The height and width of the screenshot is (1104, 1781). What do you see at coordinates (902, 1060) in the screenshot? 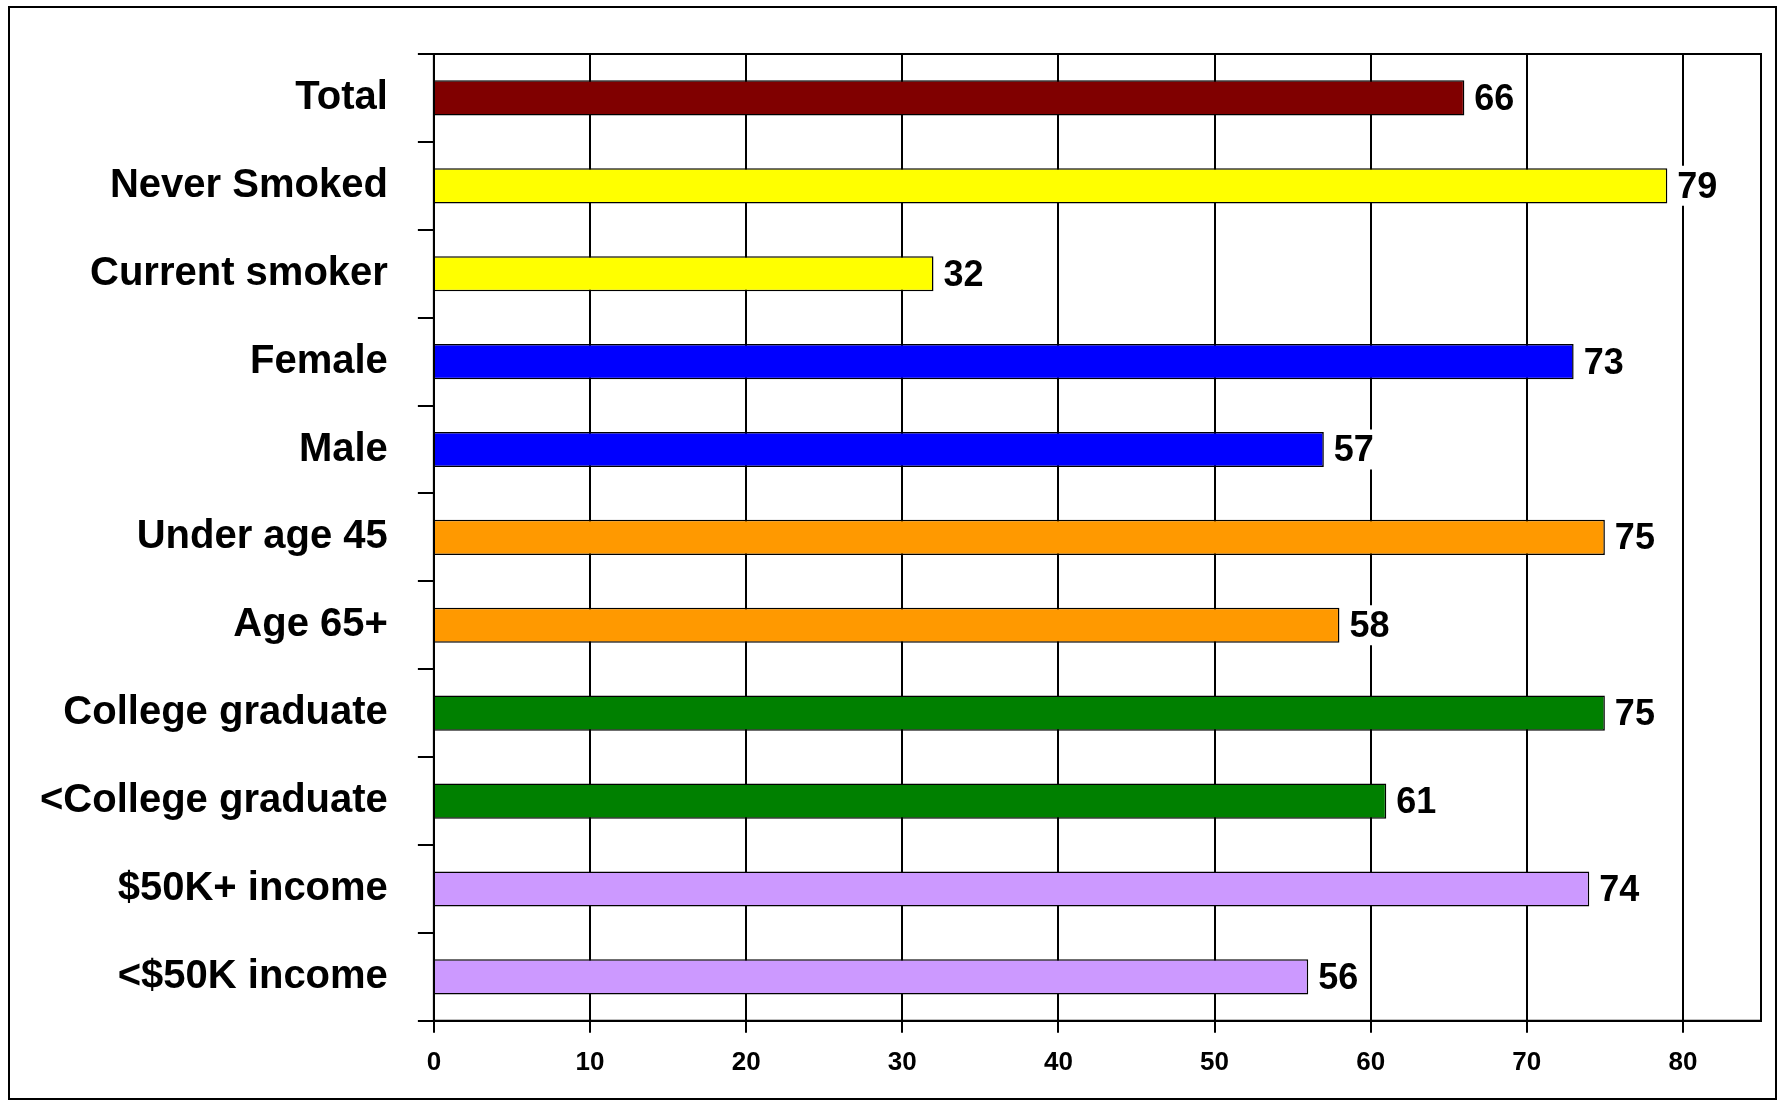
I see `x-tick-label: 30` at bounding box center [902, 1060].